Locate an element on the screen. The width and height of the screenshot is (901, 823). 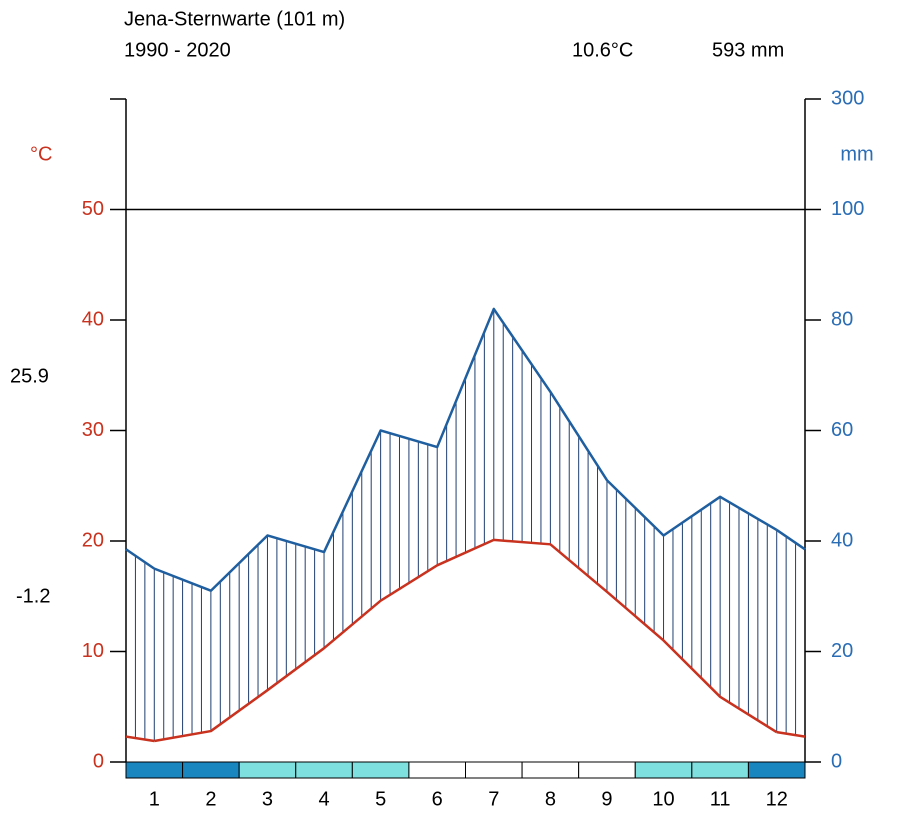
mean-temperature: 10.6°C is located at coordinates (602, 50).